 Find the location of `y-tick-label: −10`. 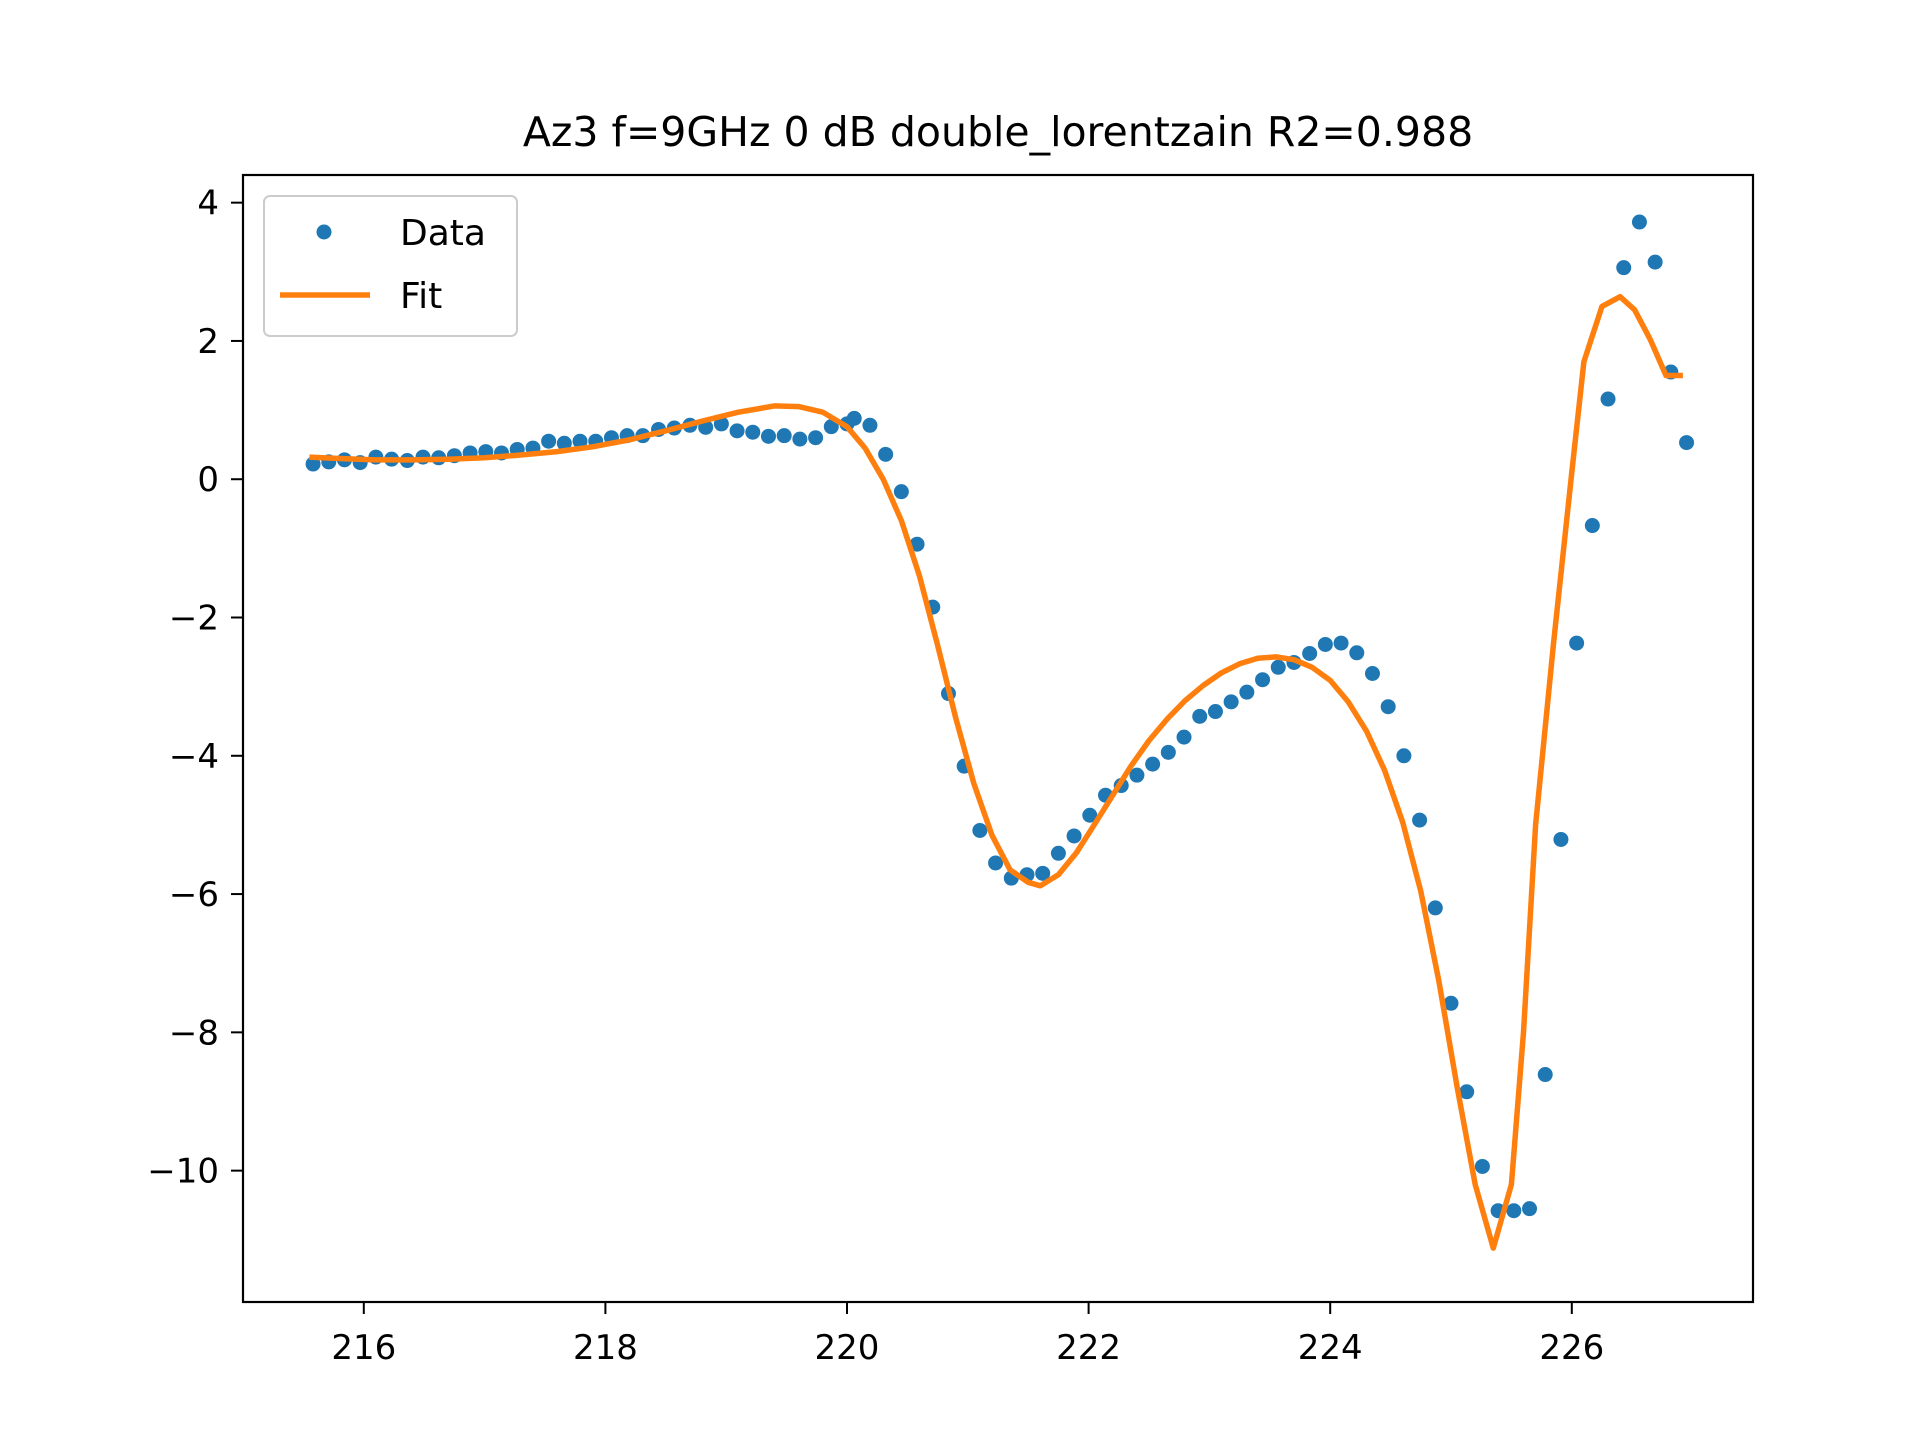

y-tick-label: −10 is located at coordinates (183, 1172).